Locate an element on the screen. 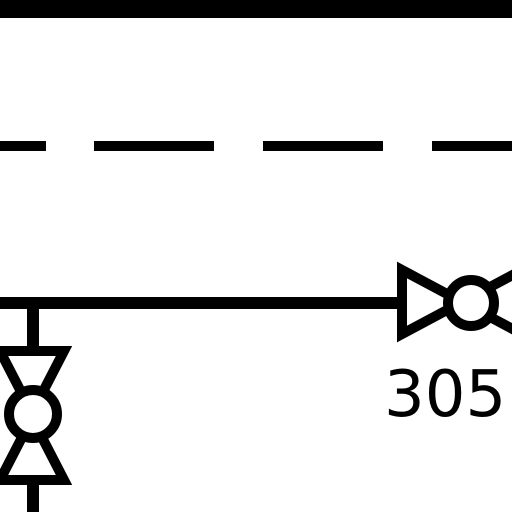 The width and height of the screenshot is (512, 512). branch-pipe-lower is located at coordinates (33, 496).